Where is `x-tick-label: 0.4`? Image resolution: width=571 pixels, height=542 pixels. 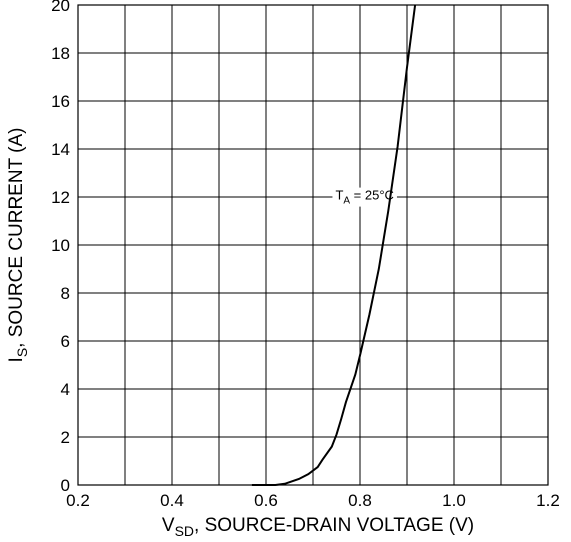 x-tick-label: 0.4 is located at coordinates (172, 500).